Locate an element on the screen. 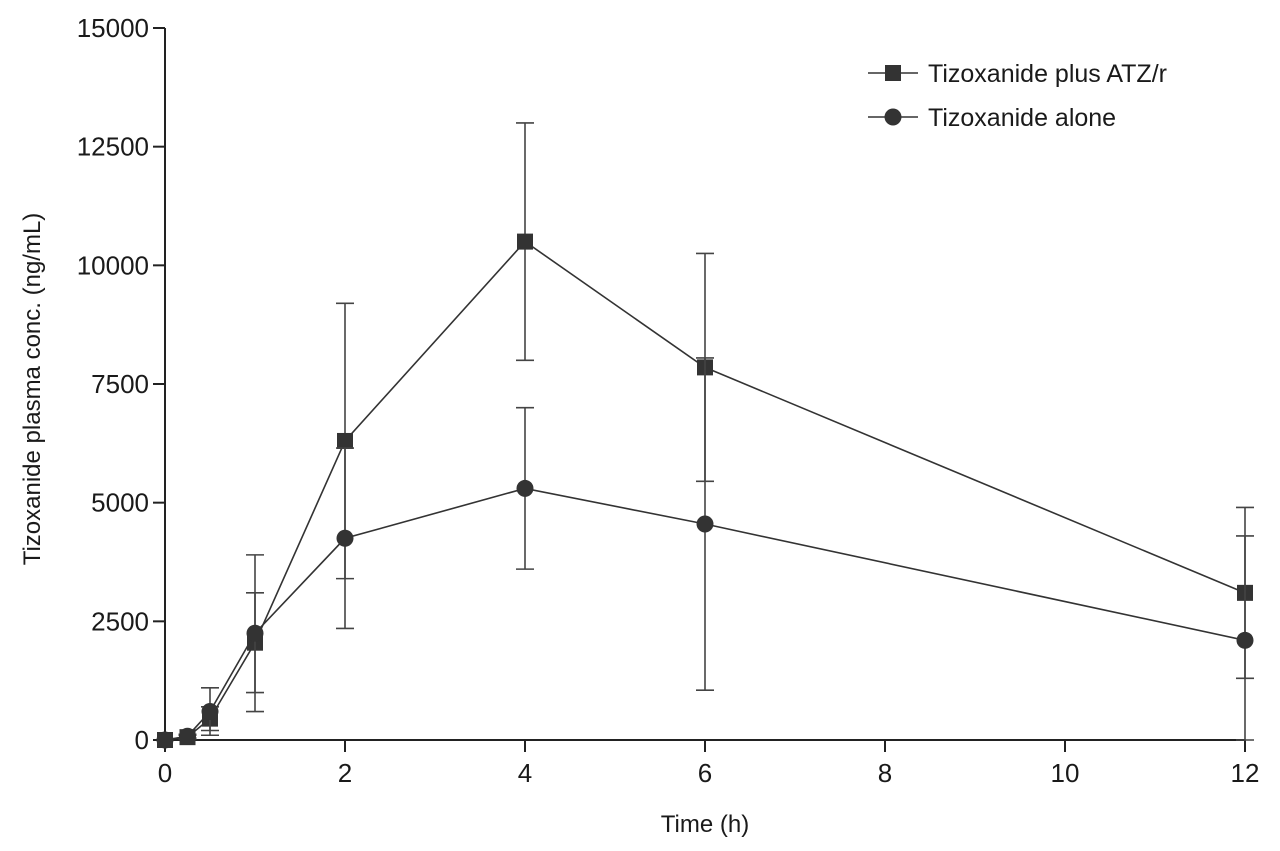 The image size is (1280, 851). x-axis-title: Time (h) is located at coordinates (705, 824).